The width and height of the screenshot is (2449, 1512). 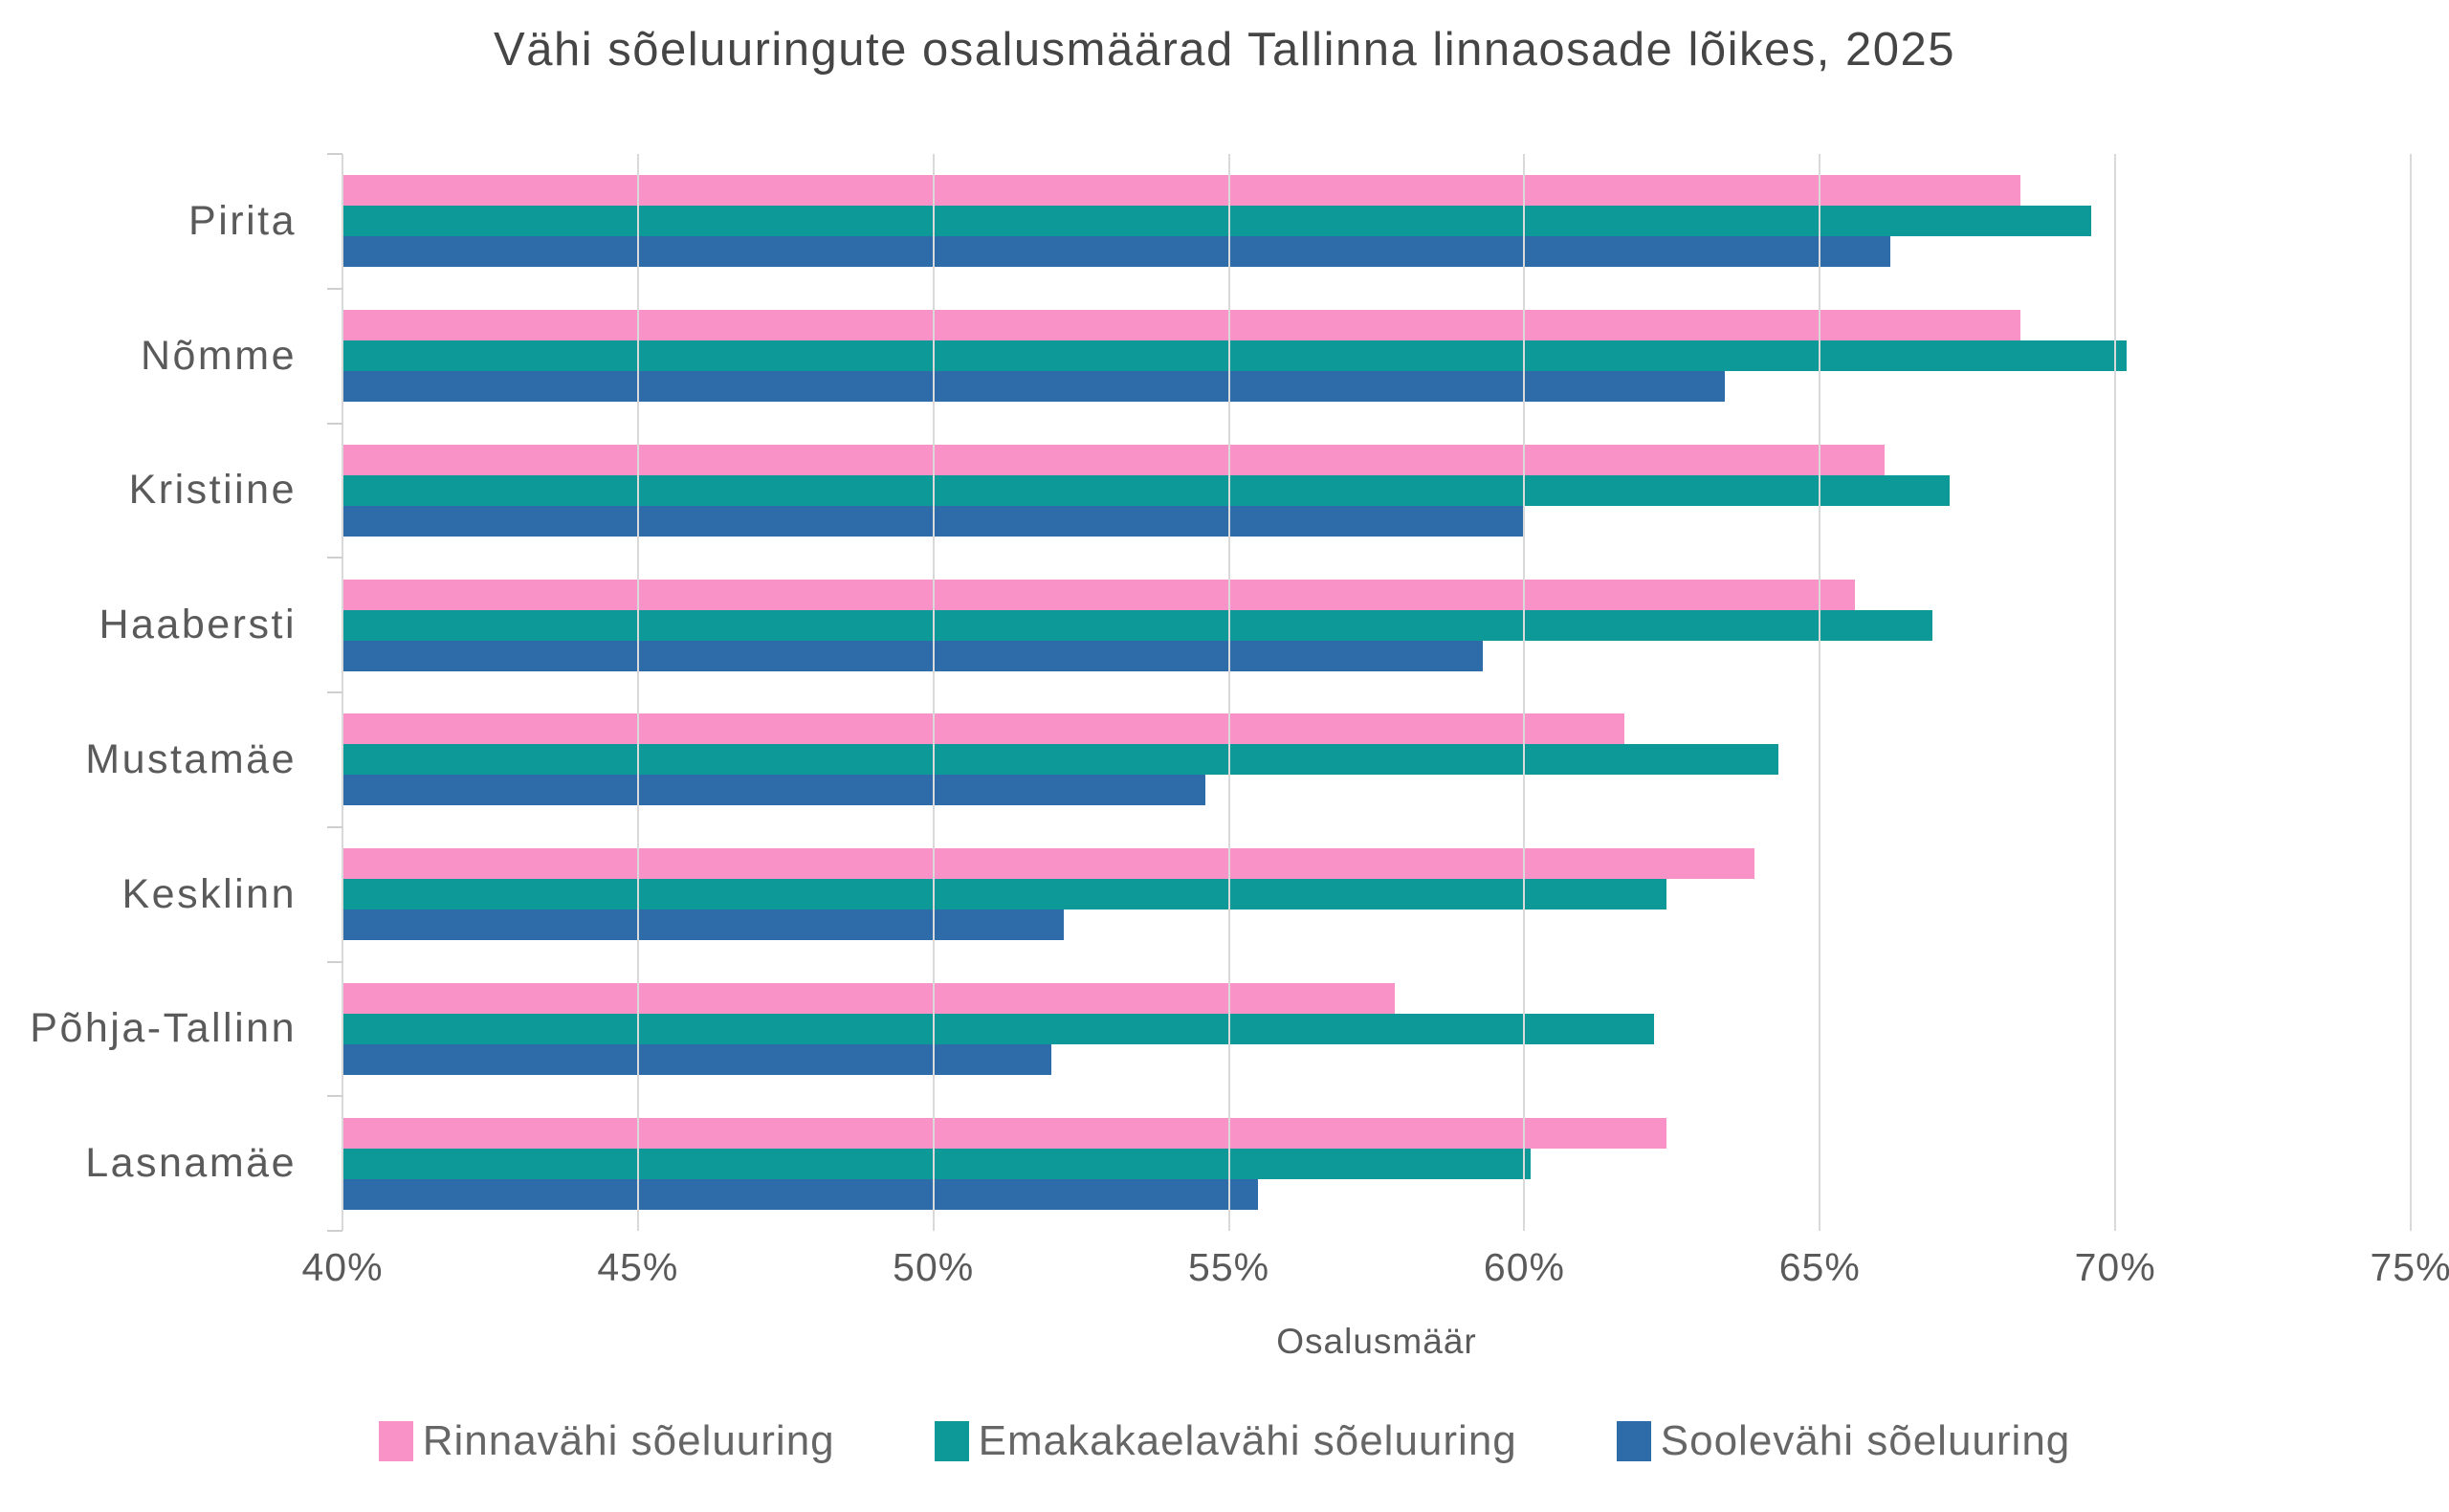 I want to click on bar-group-kristiine, so click(x=1376, y=491).